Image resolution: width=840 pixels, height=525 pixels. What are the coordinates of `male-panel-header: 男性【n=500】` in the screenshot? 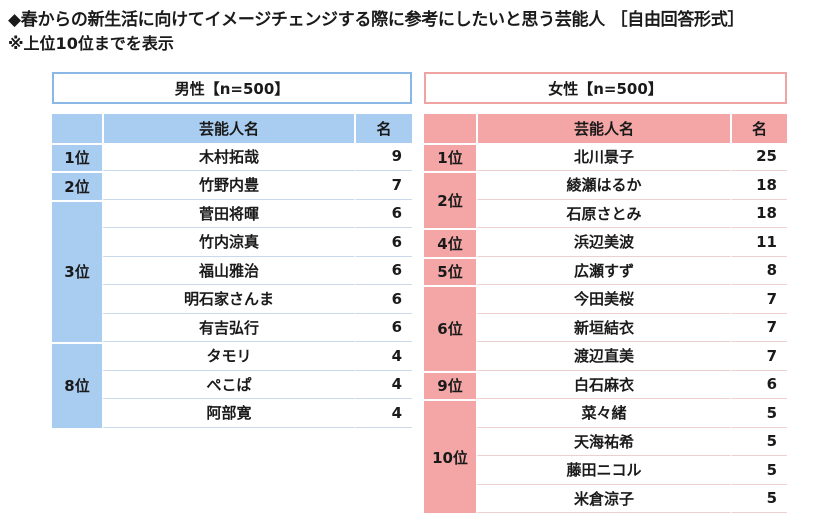 It's located at (232, 88).